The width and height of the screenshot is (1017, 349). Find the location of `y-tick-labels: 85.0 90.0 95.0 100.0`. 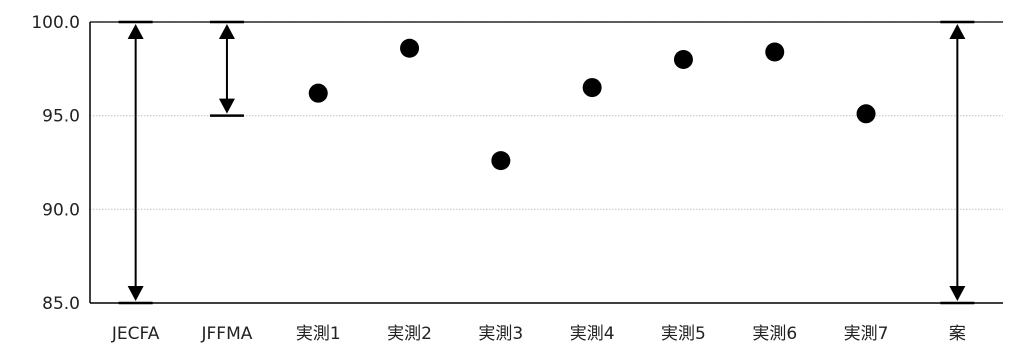

y-tick-labels: 85.0 90.0 95.0 100.0 is located at coordinates (55, 163).